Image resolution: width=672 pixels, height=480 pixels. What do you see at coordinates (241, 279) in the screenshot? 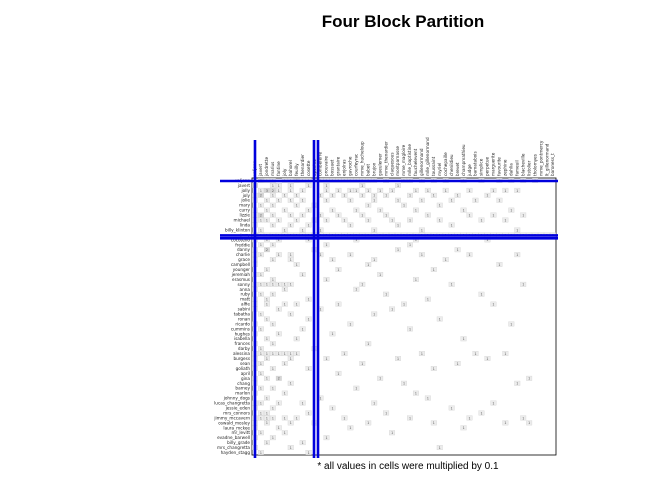
I see `row-label: erasmus` at bounding box center [241, 279].